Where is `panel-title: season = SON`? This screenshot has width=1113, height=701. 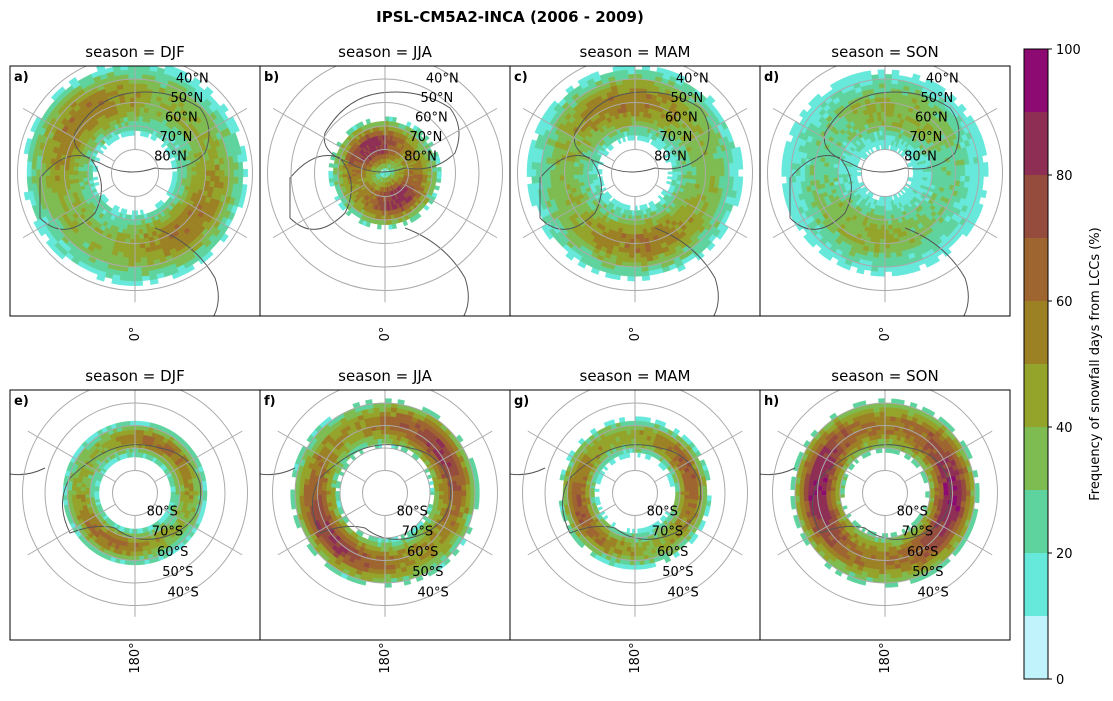
panel-title: season = SON is located at coordinates (884, 52).